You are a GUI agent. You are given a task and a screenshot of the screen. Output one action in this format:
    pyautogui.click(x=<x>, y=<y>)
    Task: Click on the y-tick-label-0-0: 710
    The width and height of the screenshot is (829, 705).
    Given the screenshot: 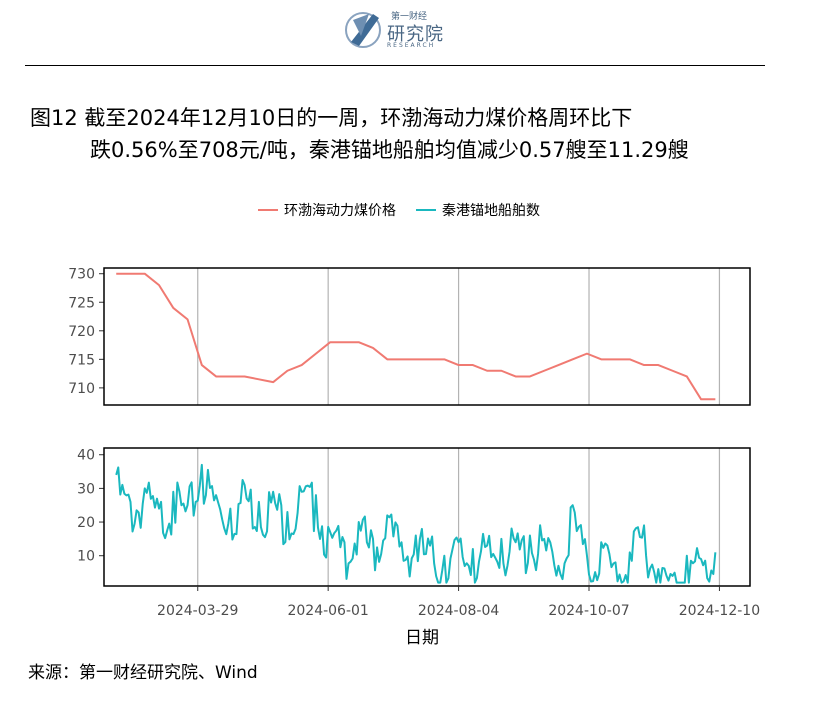 What is the action you would take?
    pyautogui.click(x=81, y=389)
    